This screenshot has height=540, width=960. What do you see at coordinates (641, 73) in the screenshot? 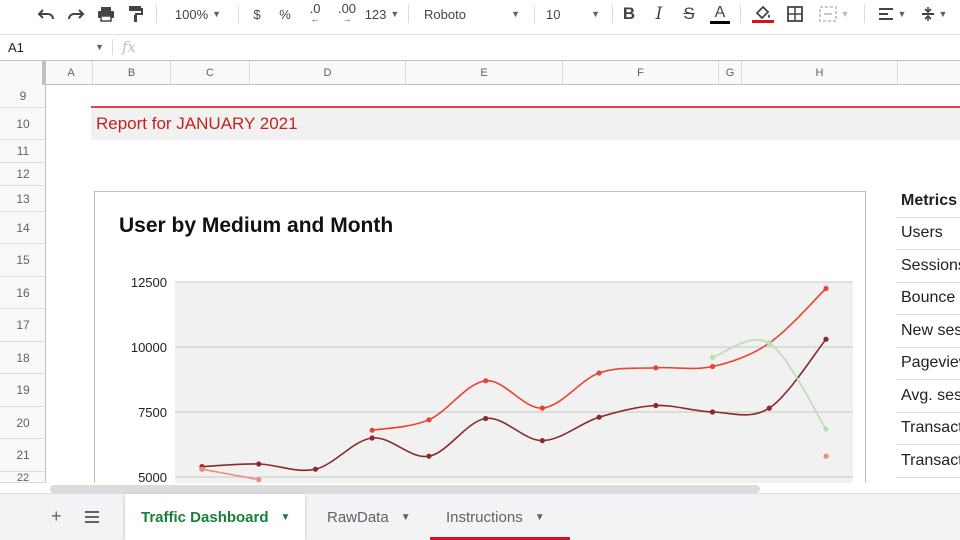
I see `column-header: F` at bounding box center [641, 73].